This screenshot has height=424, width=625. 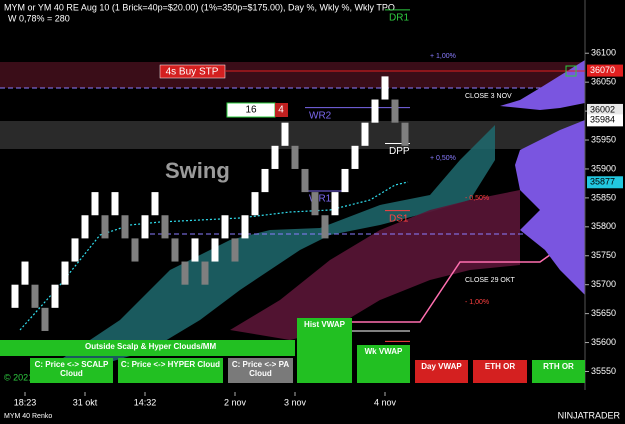 What do you see at coordinates (603, 255) in the screenshot?
I see `y-tick-label: 35750` at bounding box center [603, 255].